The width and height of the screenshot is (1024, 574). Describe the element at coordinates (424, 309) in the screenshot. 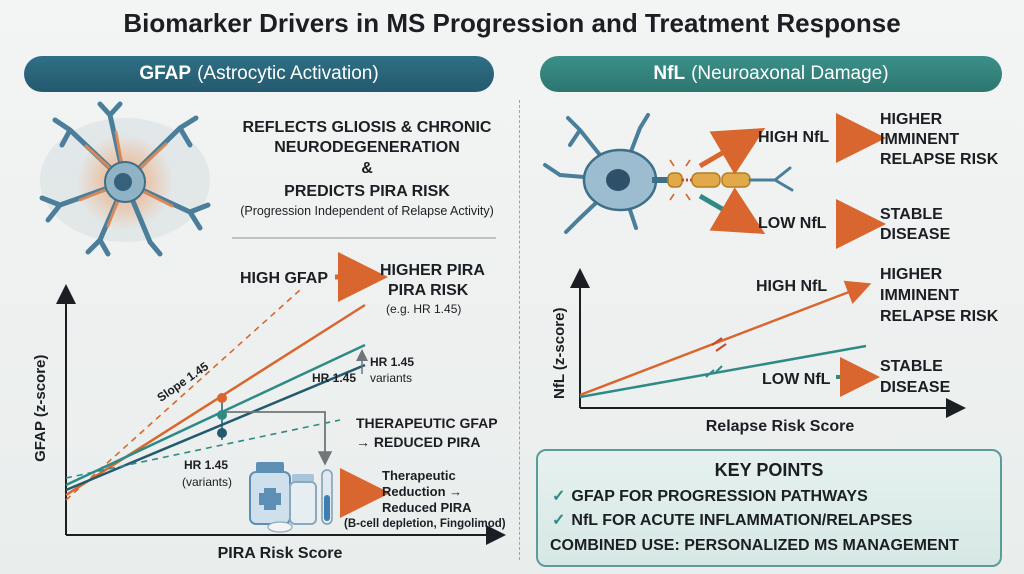

I see `hr-example: (e.g. HR 1.45)` at that location.